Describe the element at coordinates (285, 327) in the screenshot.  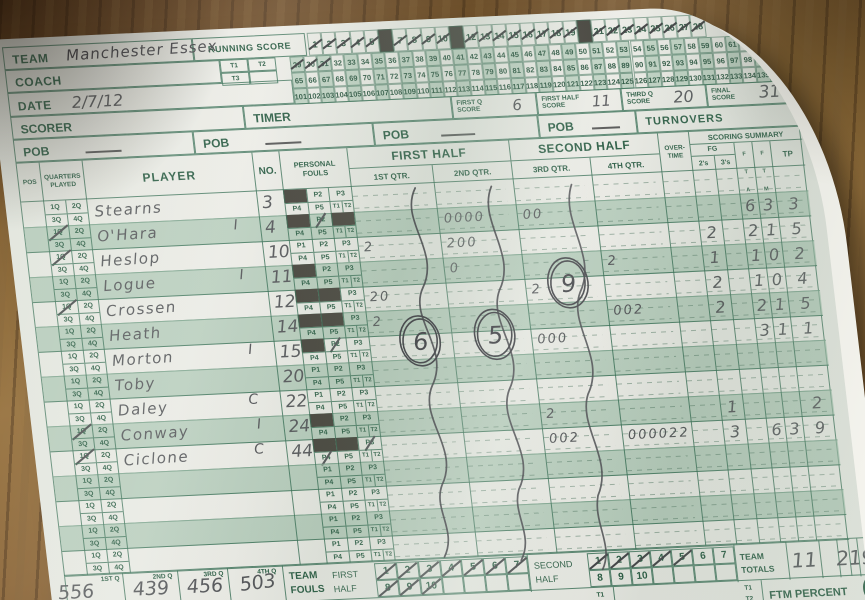
I see `player-number-cell: 14` at that location.